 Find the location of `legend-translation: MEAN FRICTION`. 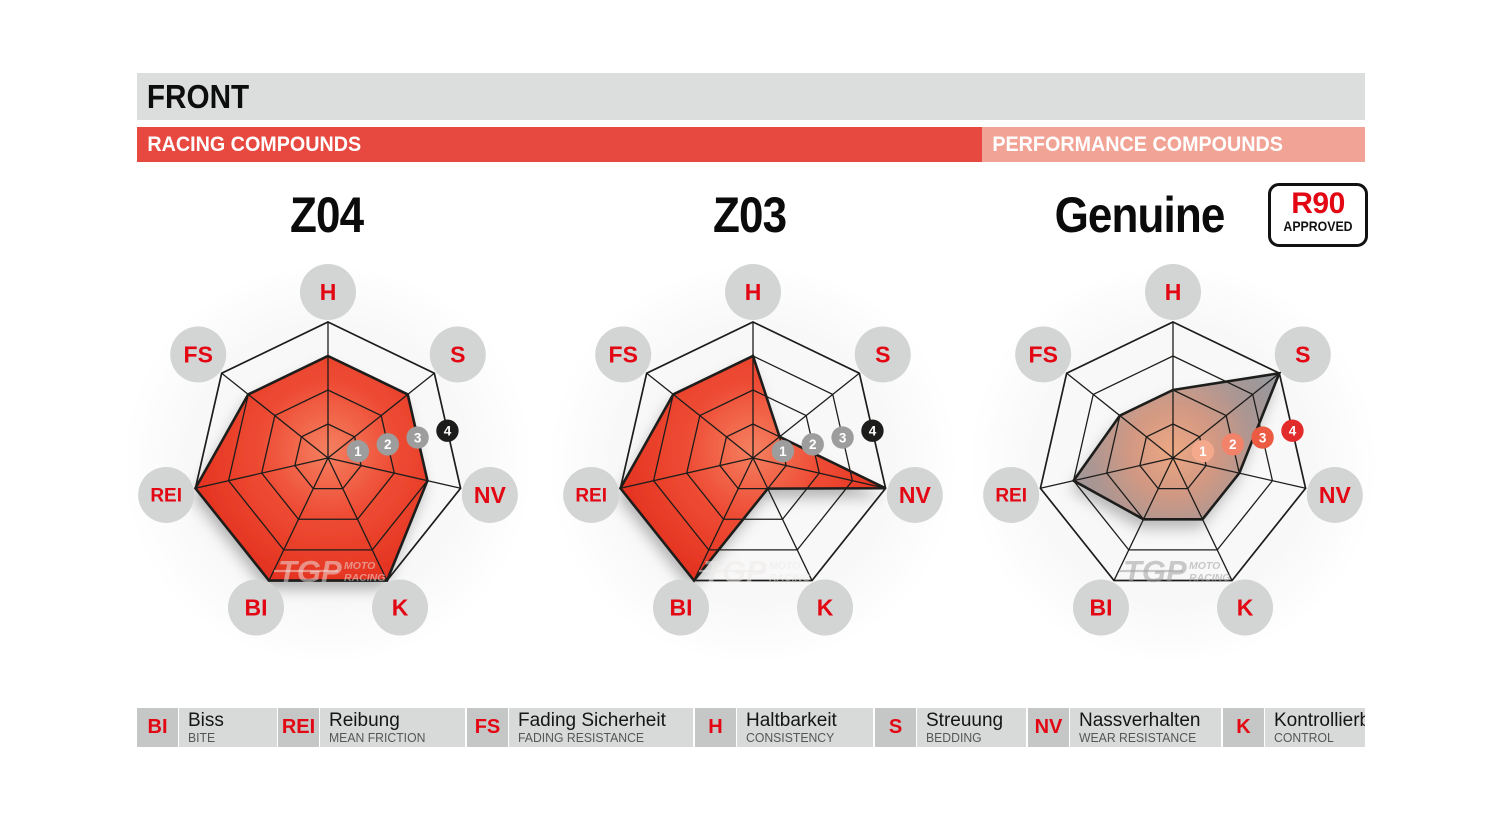

legend-translation: MEAN FRICTION is located at coordinates (377, 737).